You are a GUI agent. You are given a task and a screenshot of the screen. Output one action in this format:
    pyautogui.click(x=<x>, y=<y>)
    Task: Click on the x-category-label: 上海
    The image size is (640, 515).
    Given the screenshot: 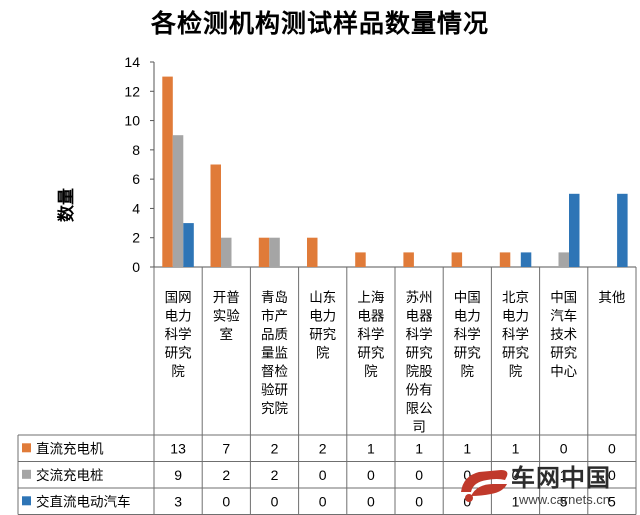 What is the action you would take?
    pyautogui.click(x=370, y=298)
    